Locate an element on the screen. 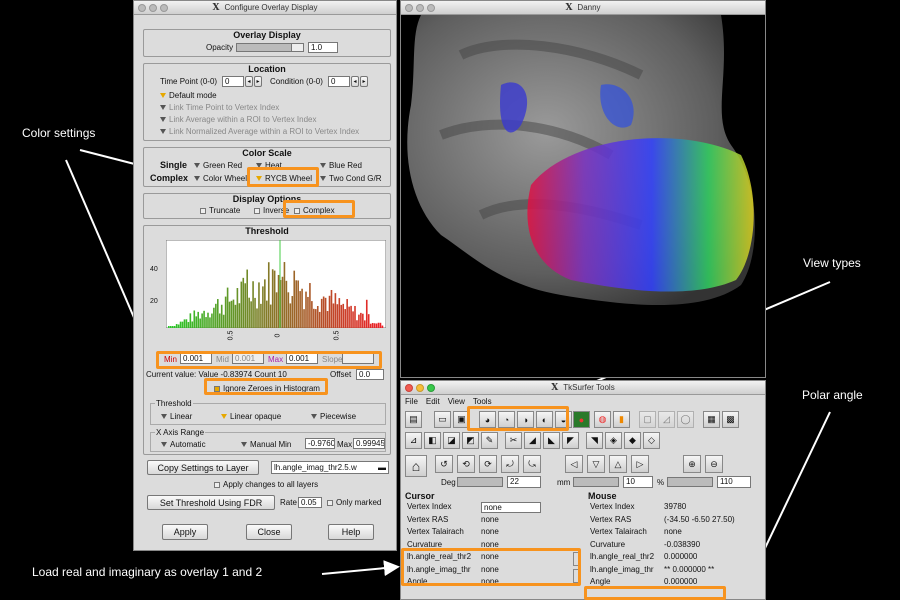 The image size is (900, 600). tool-mark-icon: ✎ is located at coordinates (489, 440).